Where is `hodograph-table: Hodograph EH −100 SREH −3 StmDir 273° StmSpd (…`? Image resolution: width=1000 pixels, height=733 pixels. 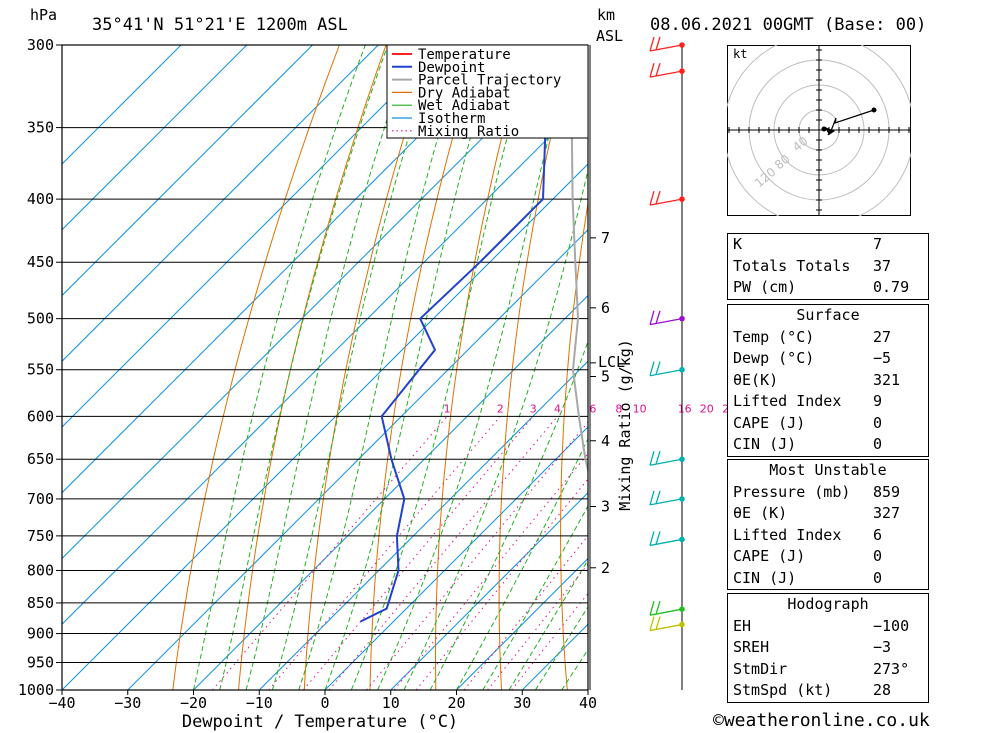
hodograph-table: Hodograph EH −100 SREH −3 StmDir 273° StmSpd (… is located at coordinates (828, 648).